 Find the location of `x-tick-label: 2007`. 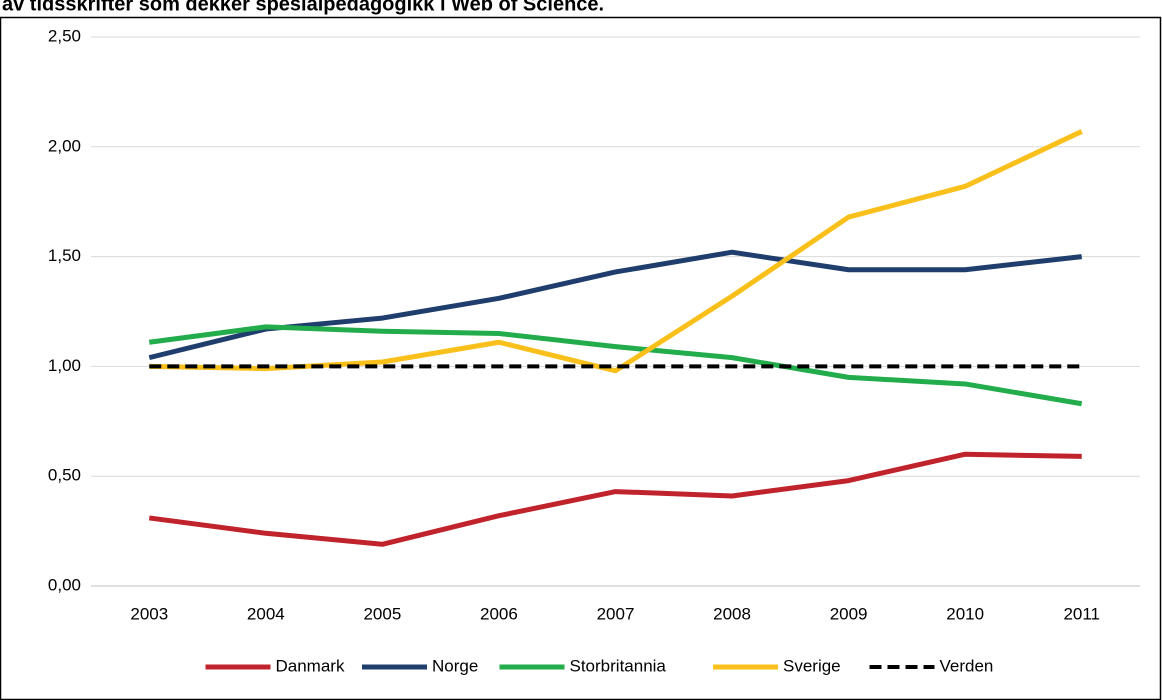

x-tick-label: 2007 is located at coordinates (616, 613).